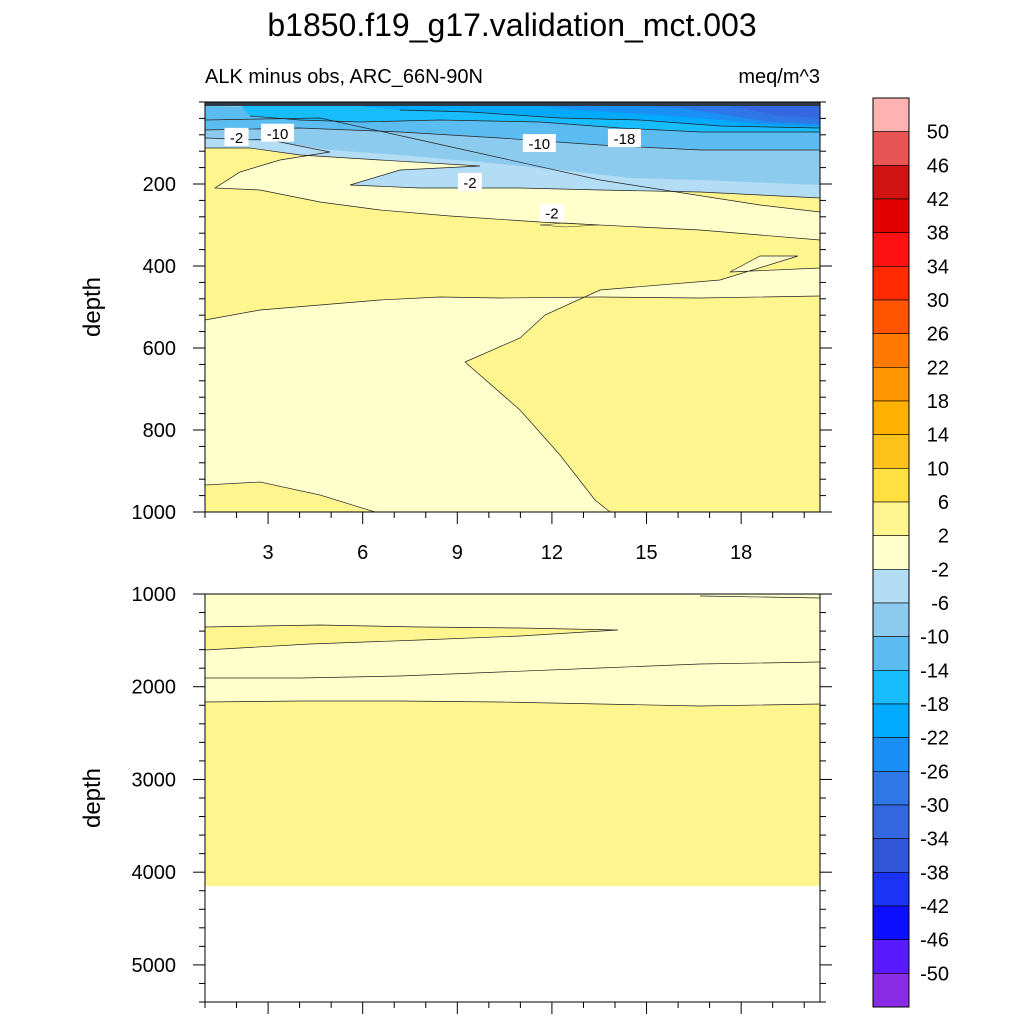 This screenshot has width=1024, height=1024. I want to click on colorbar-label: 10, so click(938, 469).